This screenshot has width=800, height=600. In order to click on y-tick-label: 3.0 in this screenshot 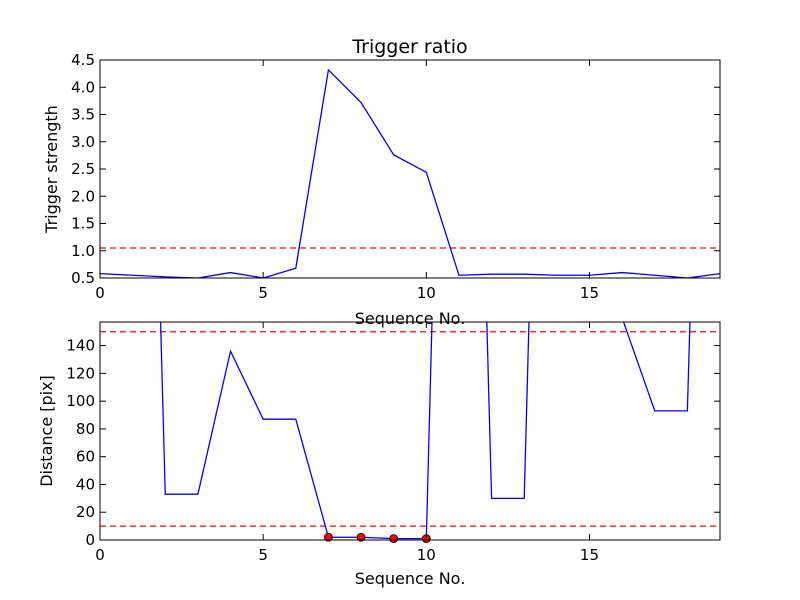, I will do `click(83, 142)`.